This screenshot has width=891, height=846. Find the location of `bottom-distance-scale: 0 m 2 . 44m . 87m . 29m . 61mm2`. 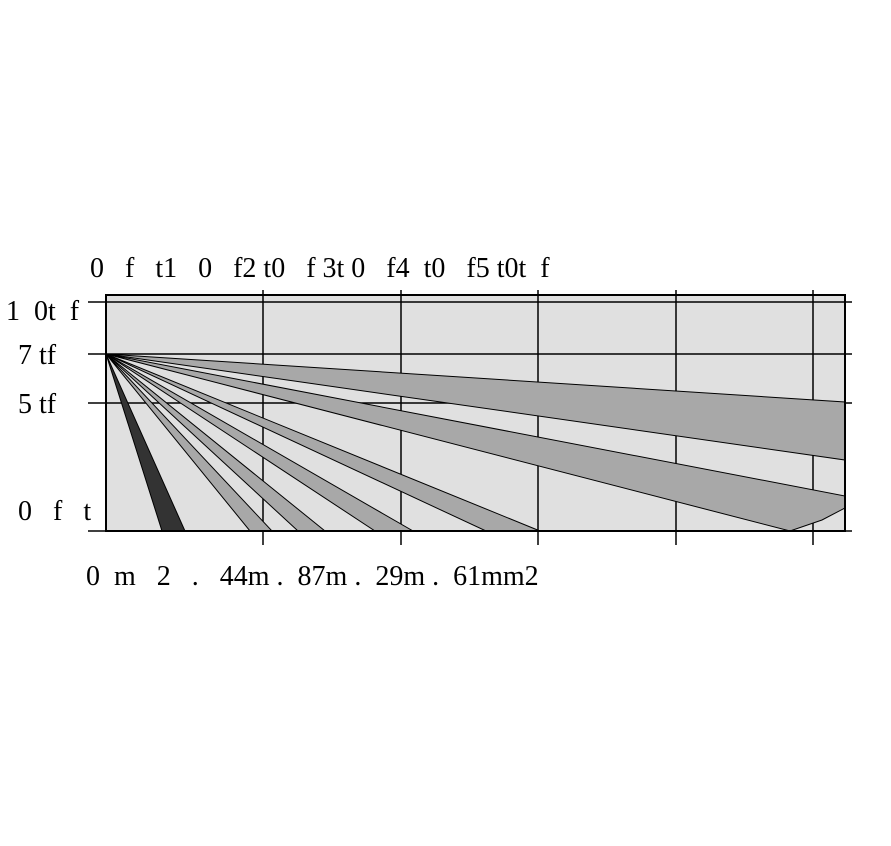

bottom-distance-scale: 0 m 2 . 44m . 87m . 29m . 61mm2 is located at coordinates (312, 576).